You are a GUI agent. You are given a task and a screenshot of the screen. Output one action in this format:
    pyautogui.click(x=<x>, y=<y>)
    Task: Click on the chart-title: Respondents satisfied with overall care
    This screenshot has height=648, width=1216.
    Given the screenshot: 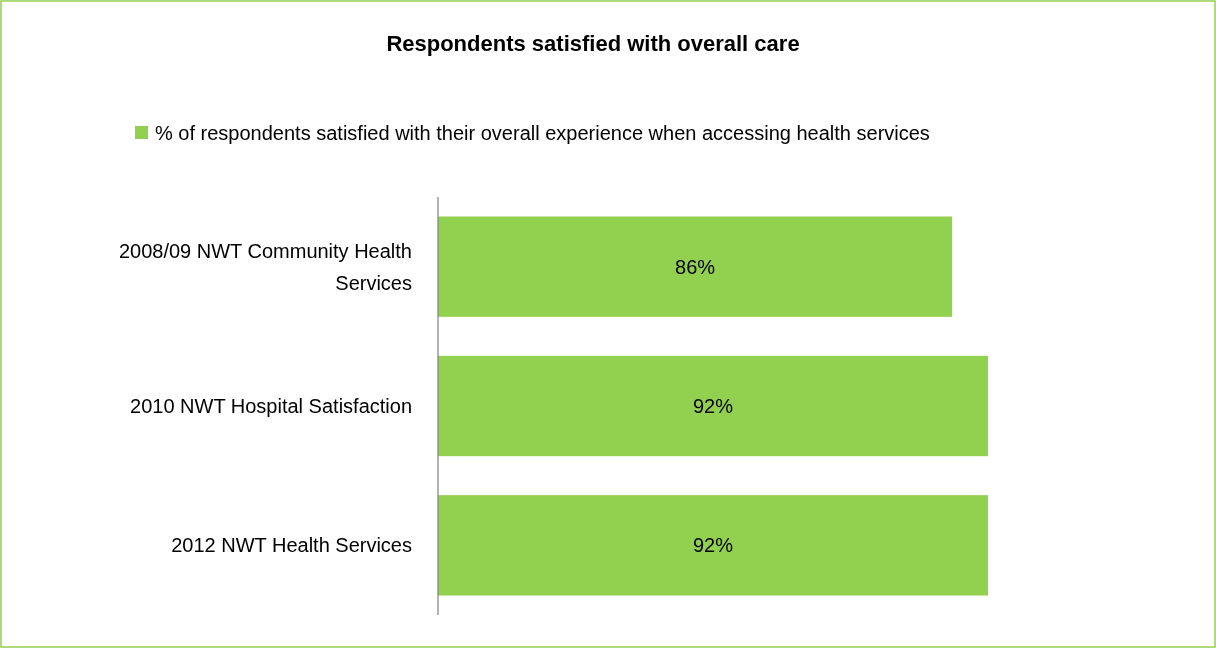 What is the action you would take?
    pyautogui.click(x=593, y=43)
    